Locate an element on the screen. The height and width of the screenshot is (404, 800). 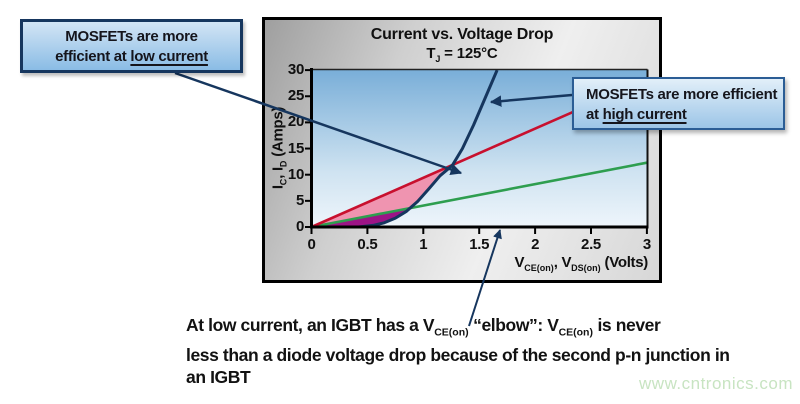
y-tick-label-15: 15 is located at coordinates (295, 148).